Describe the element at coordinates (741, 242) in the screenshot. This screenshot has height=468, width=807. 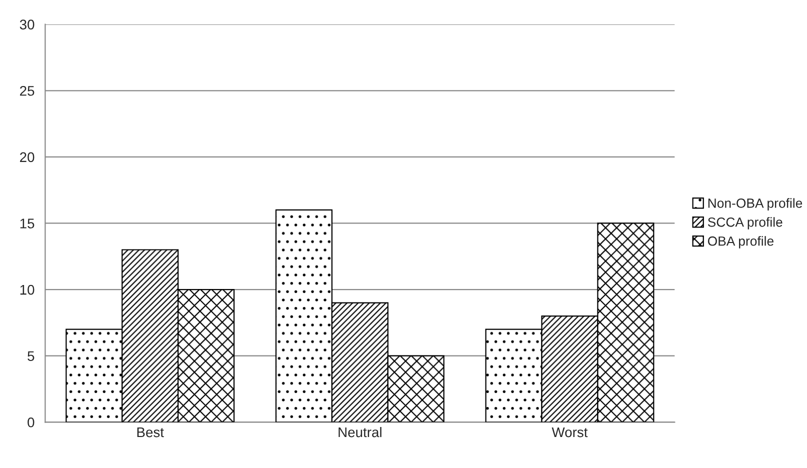
I see `legend-label: OBA profile` at that location.